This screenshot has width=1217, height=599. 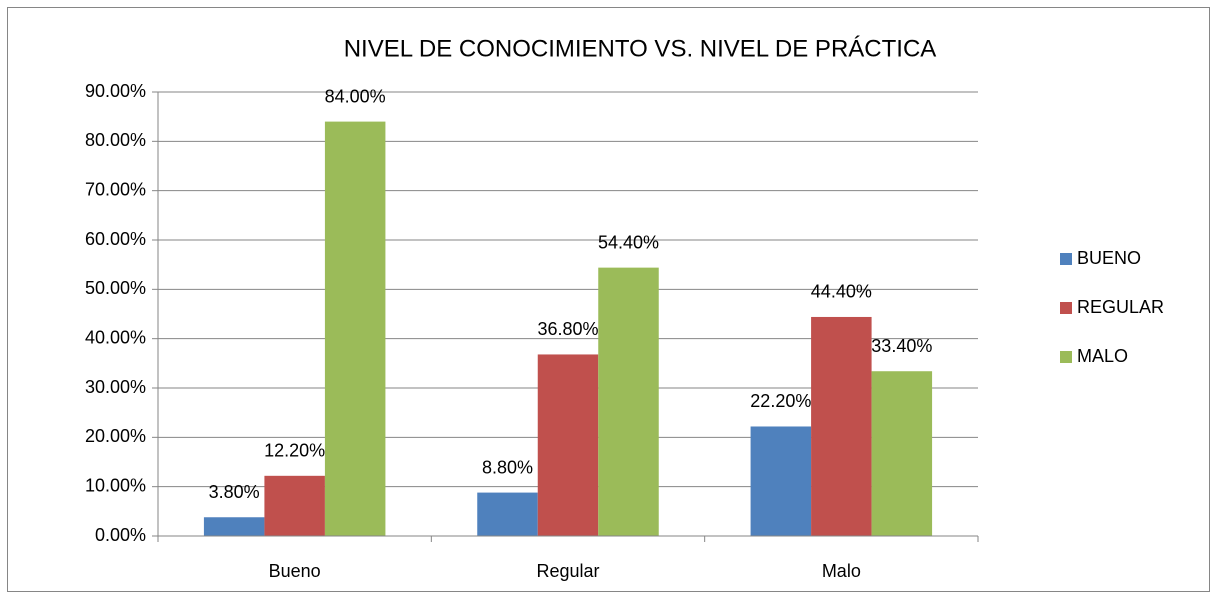 I want to click on value-label: 22.20%, so click(x=780, y=401).